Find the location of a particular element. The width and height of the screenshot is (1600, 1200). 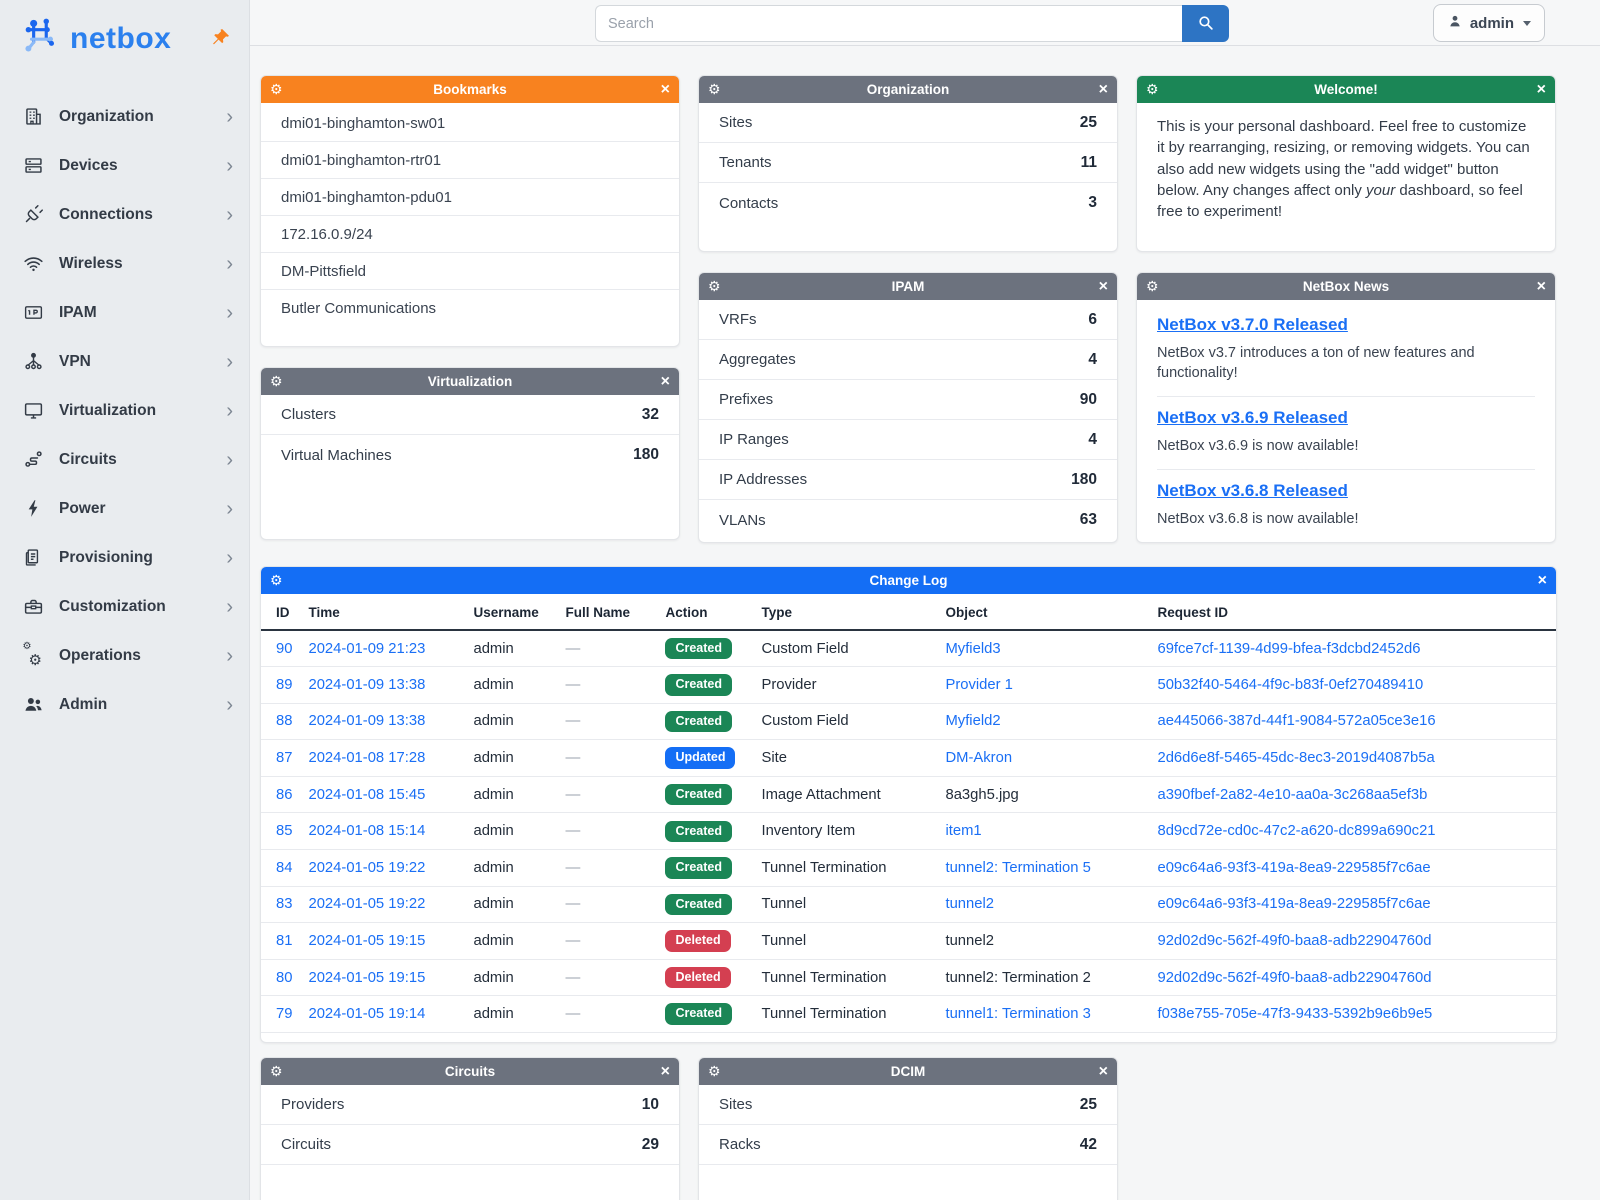

sidebar-item-provisioning: Provisioning › is located at coordinates (124, 557).